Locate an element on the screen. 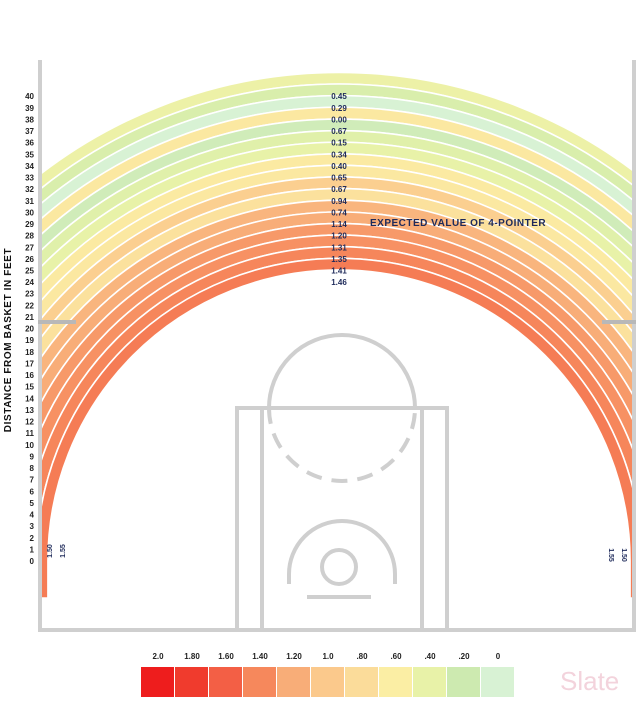 This screenshot has width=640, height=716. arc-value-label: 0.34 is located at coordinates (339, 154).